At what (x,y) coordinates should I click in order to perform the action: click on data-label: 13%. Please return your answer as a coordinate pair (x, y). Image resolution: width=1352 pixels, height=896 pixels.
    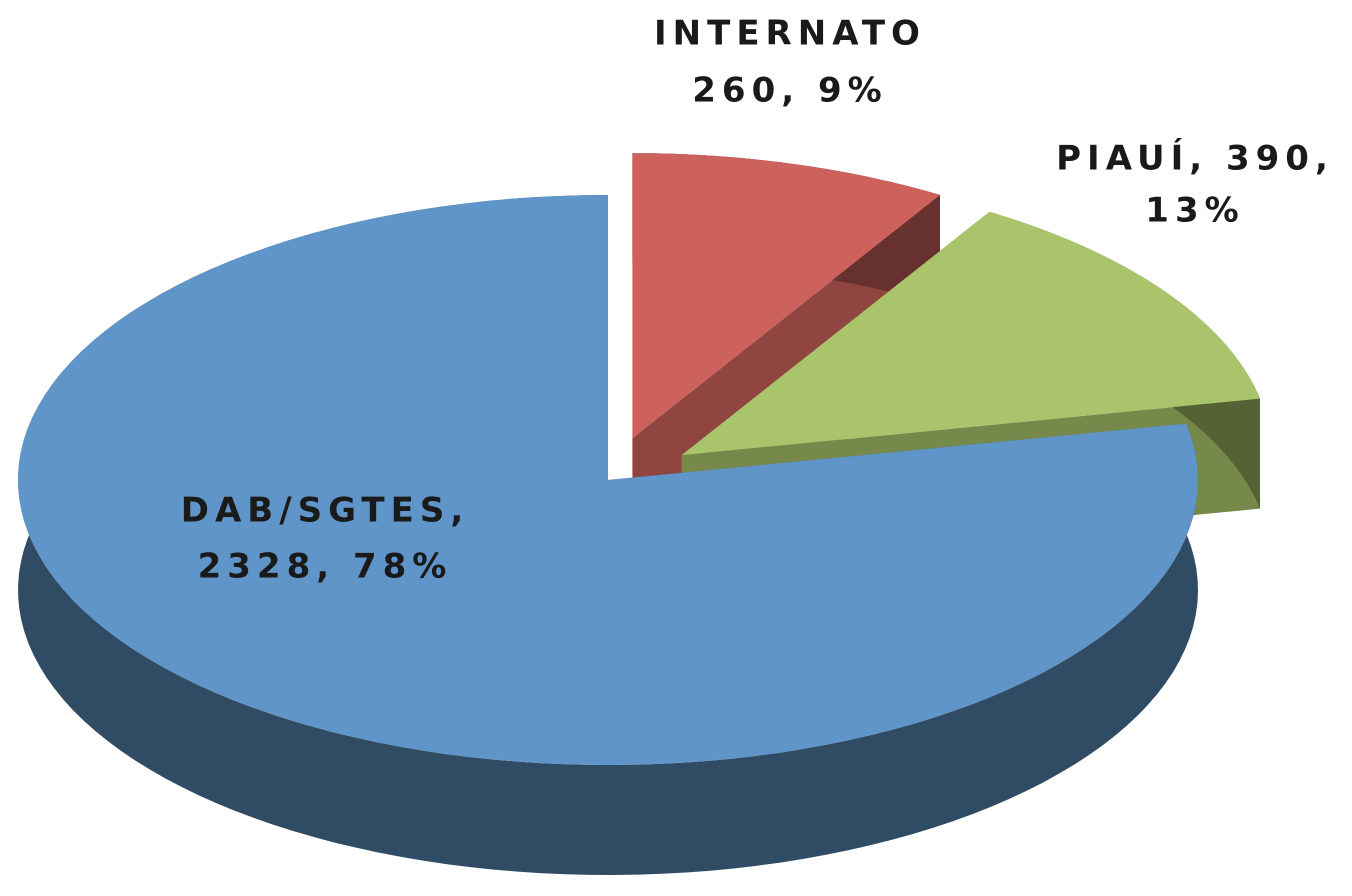
    Looking at the image, I should click on (1194, 211).